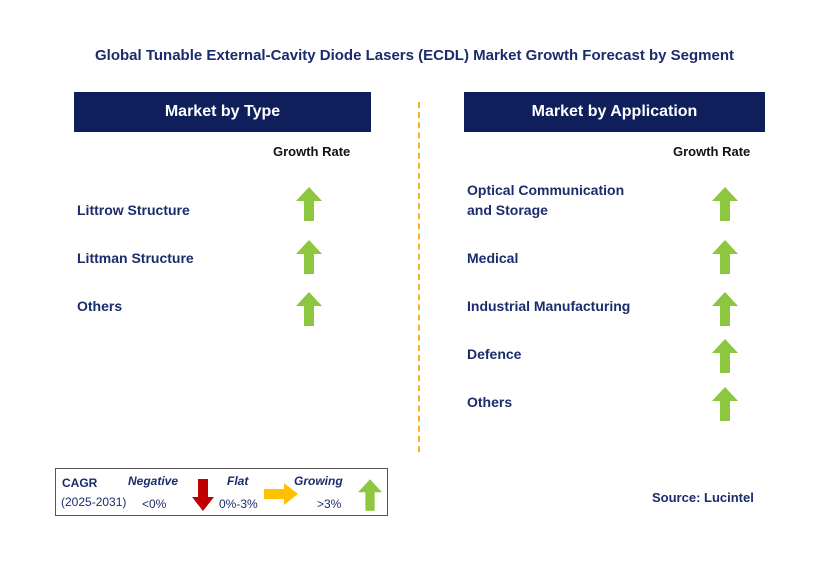  What do you see at coordinates (419, 277) in the screenshot?
I see `panel-divider` at bounding box center [419, 277].